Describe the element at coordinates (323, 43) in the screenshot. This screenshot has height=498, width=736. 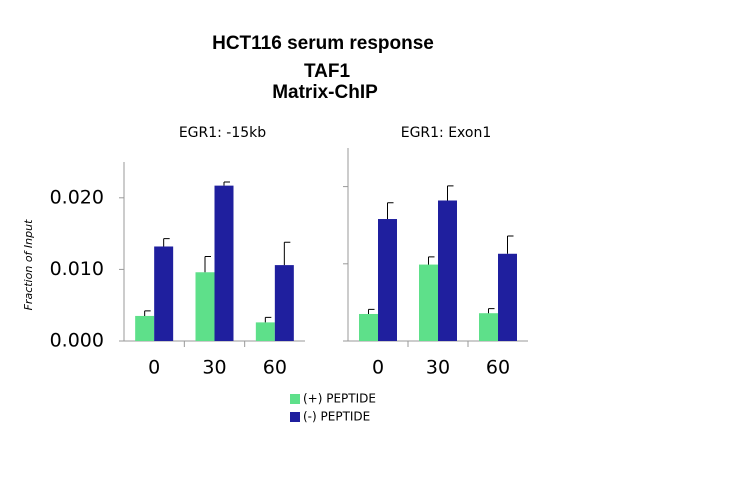
I see `chart-title: HCT116 serum response` at that location.